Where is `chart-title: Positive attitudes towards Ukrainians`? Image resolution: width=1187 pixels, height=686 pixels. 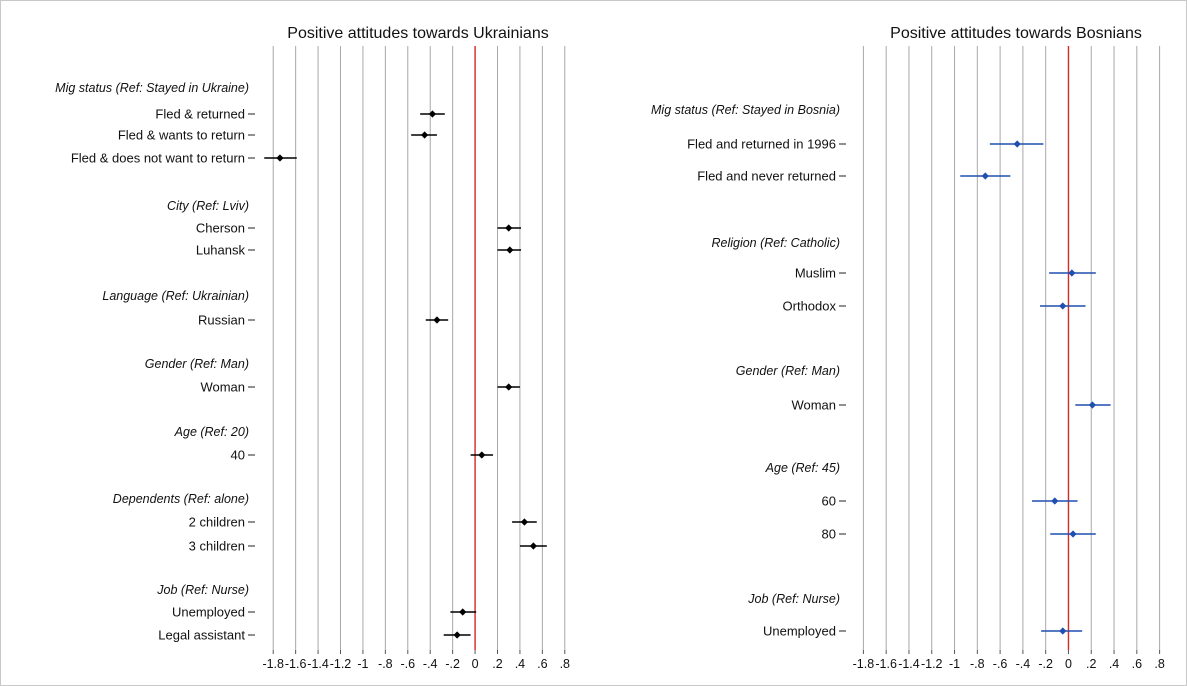 chart-title: Positive attitudes towards Ukrainians is located at coordinates (417, 33).